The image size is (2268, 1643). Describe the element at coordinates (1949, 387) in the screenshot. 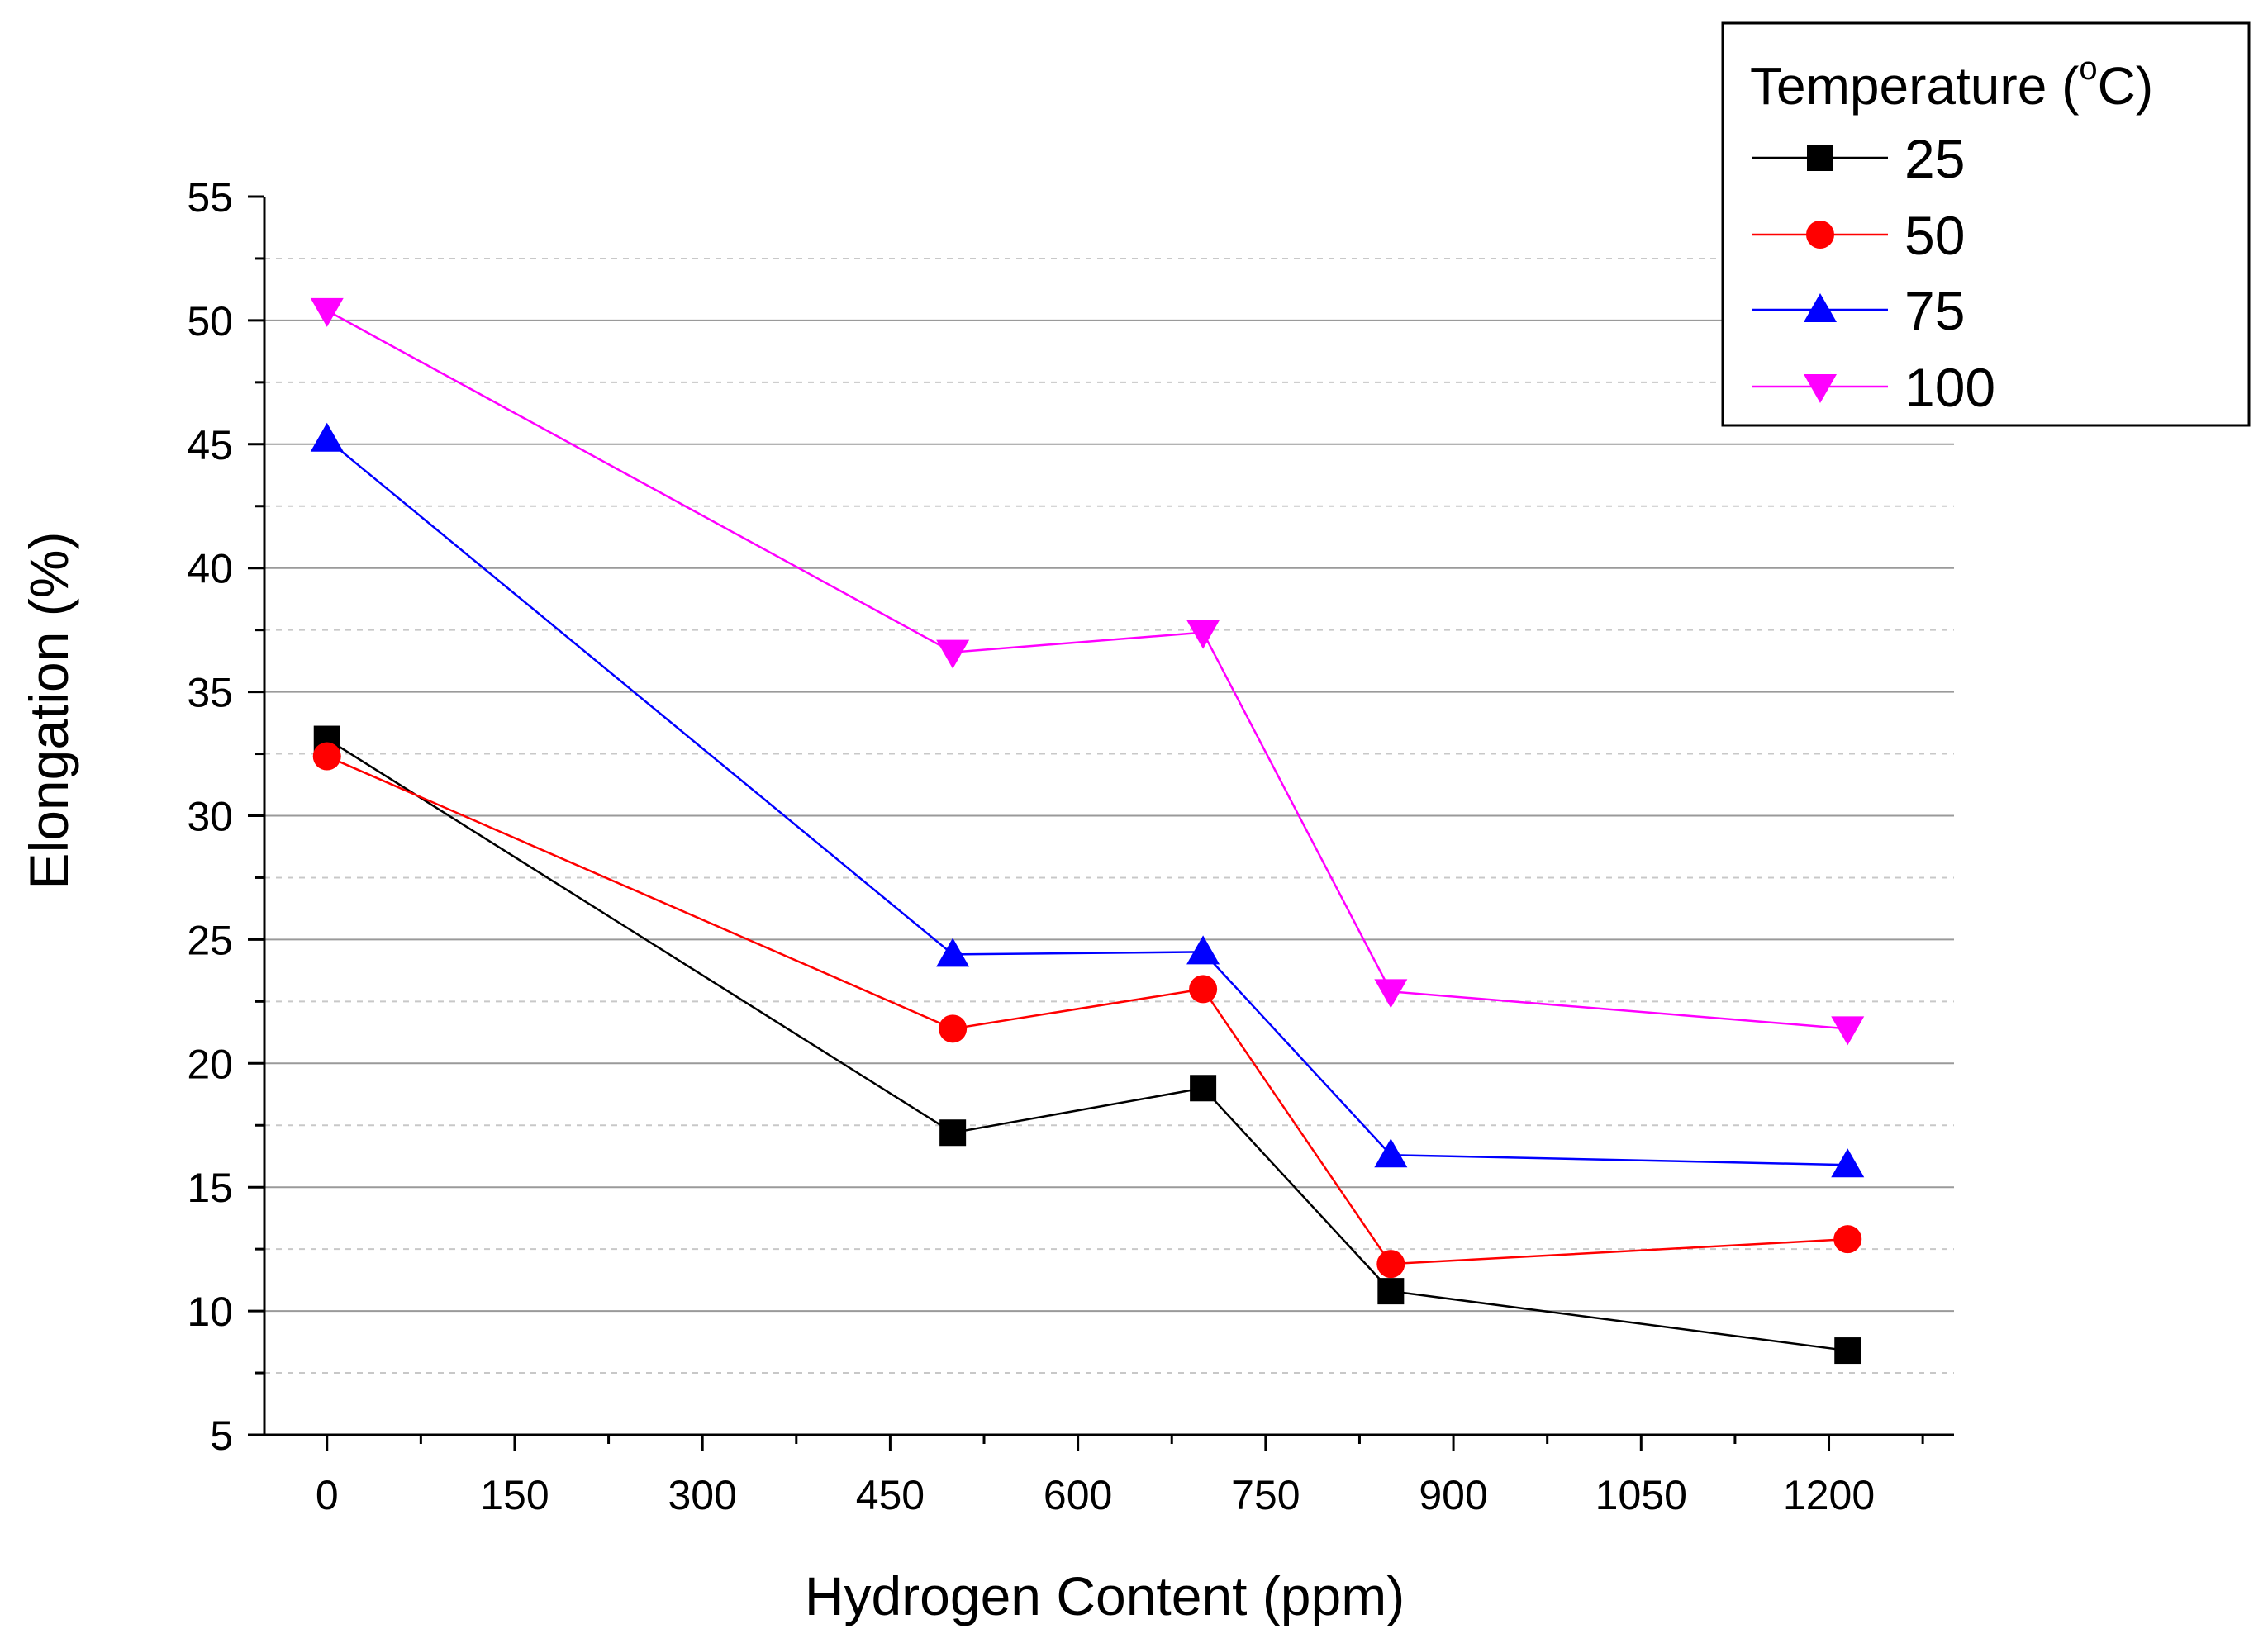

I see `legend-label-100: 100` at that location.